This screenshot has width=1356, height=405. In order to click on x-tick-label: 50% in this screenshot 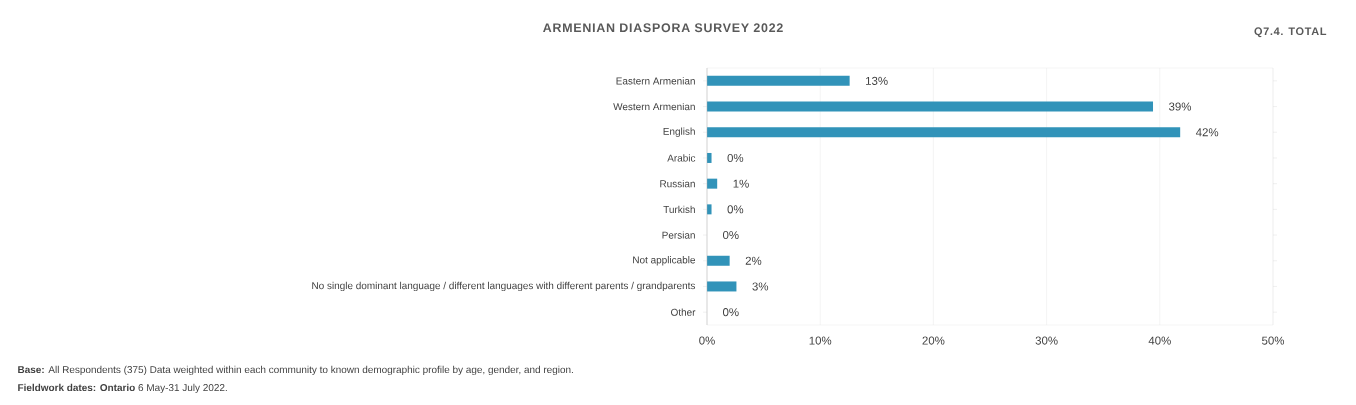, I will do `click(1273, 340)`.